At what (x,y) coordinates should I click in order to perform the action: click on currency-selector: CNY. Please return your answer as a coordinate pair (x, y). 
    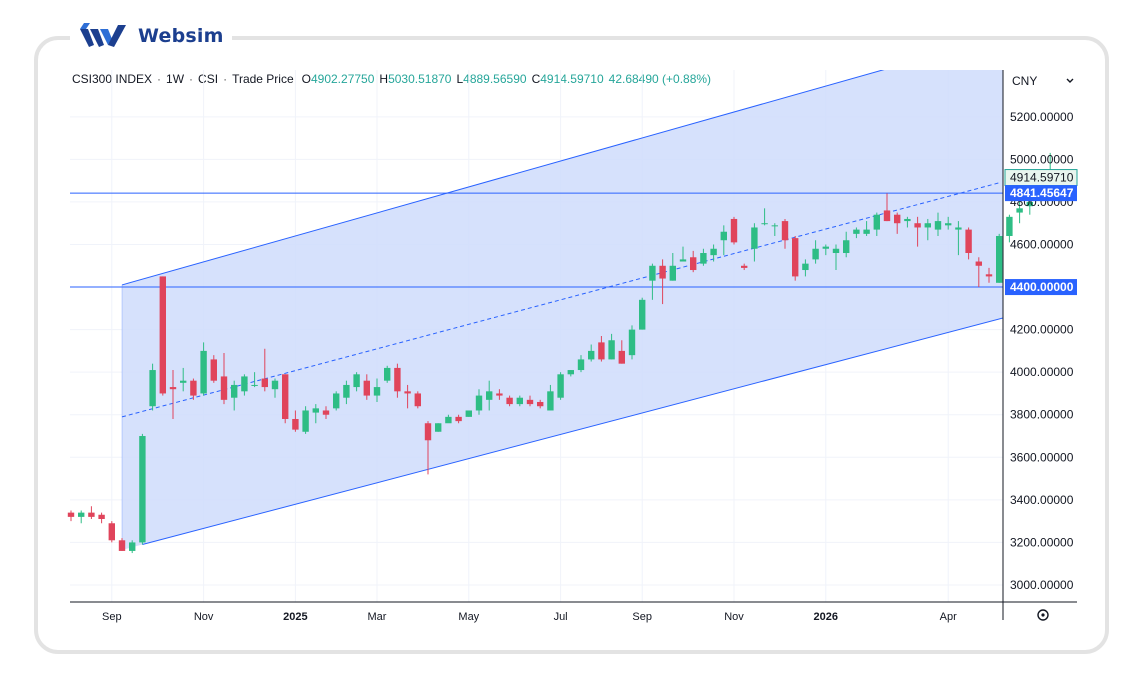
    Looking at the image, I should click on (1043, 81).